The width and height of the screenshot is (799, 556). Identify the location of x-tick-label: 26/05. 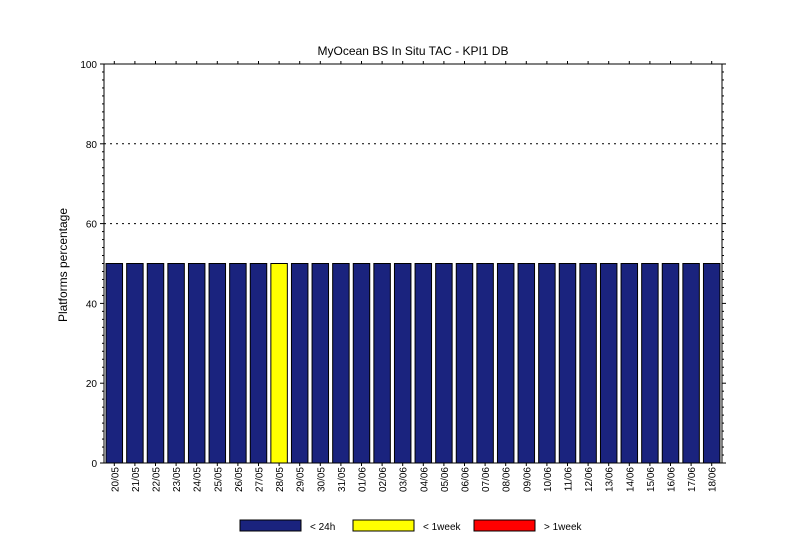
(239, 479).